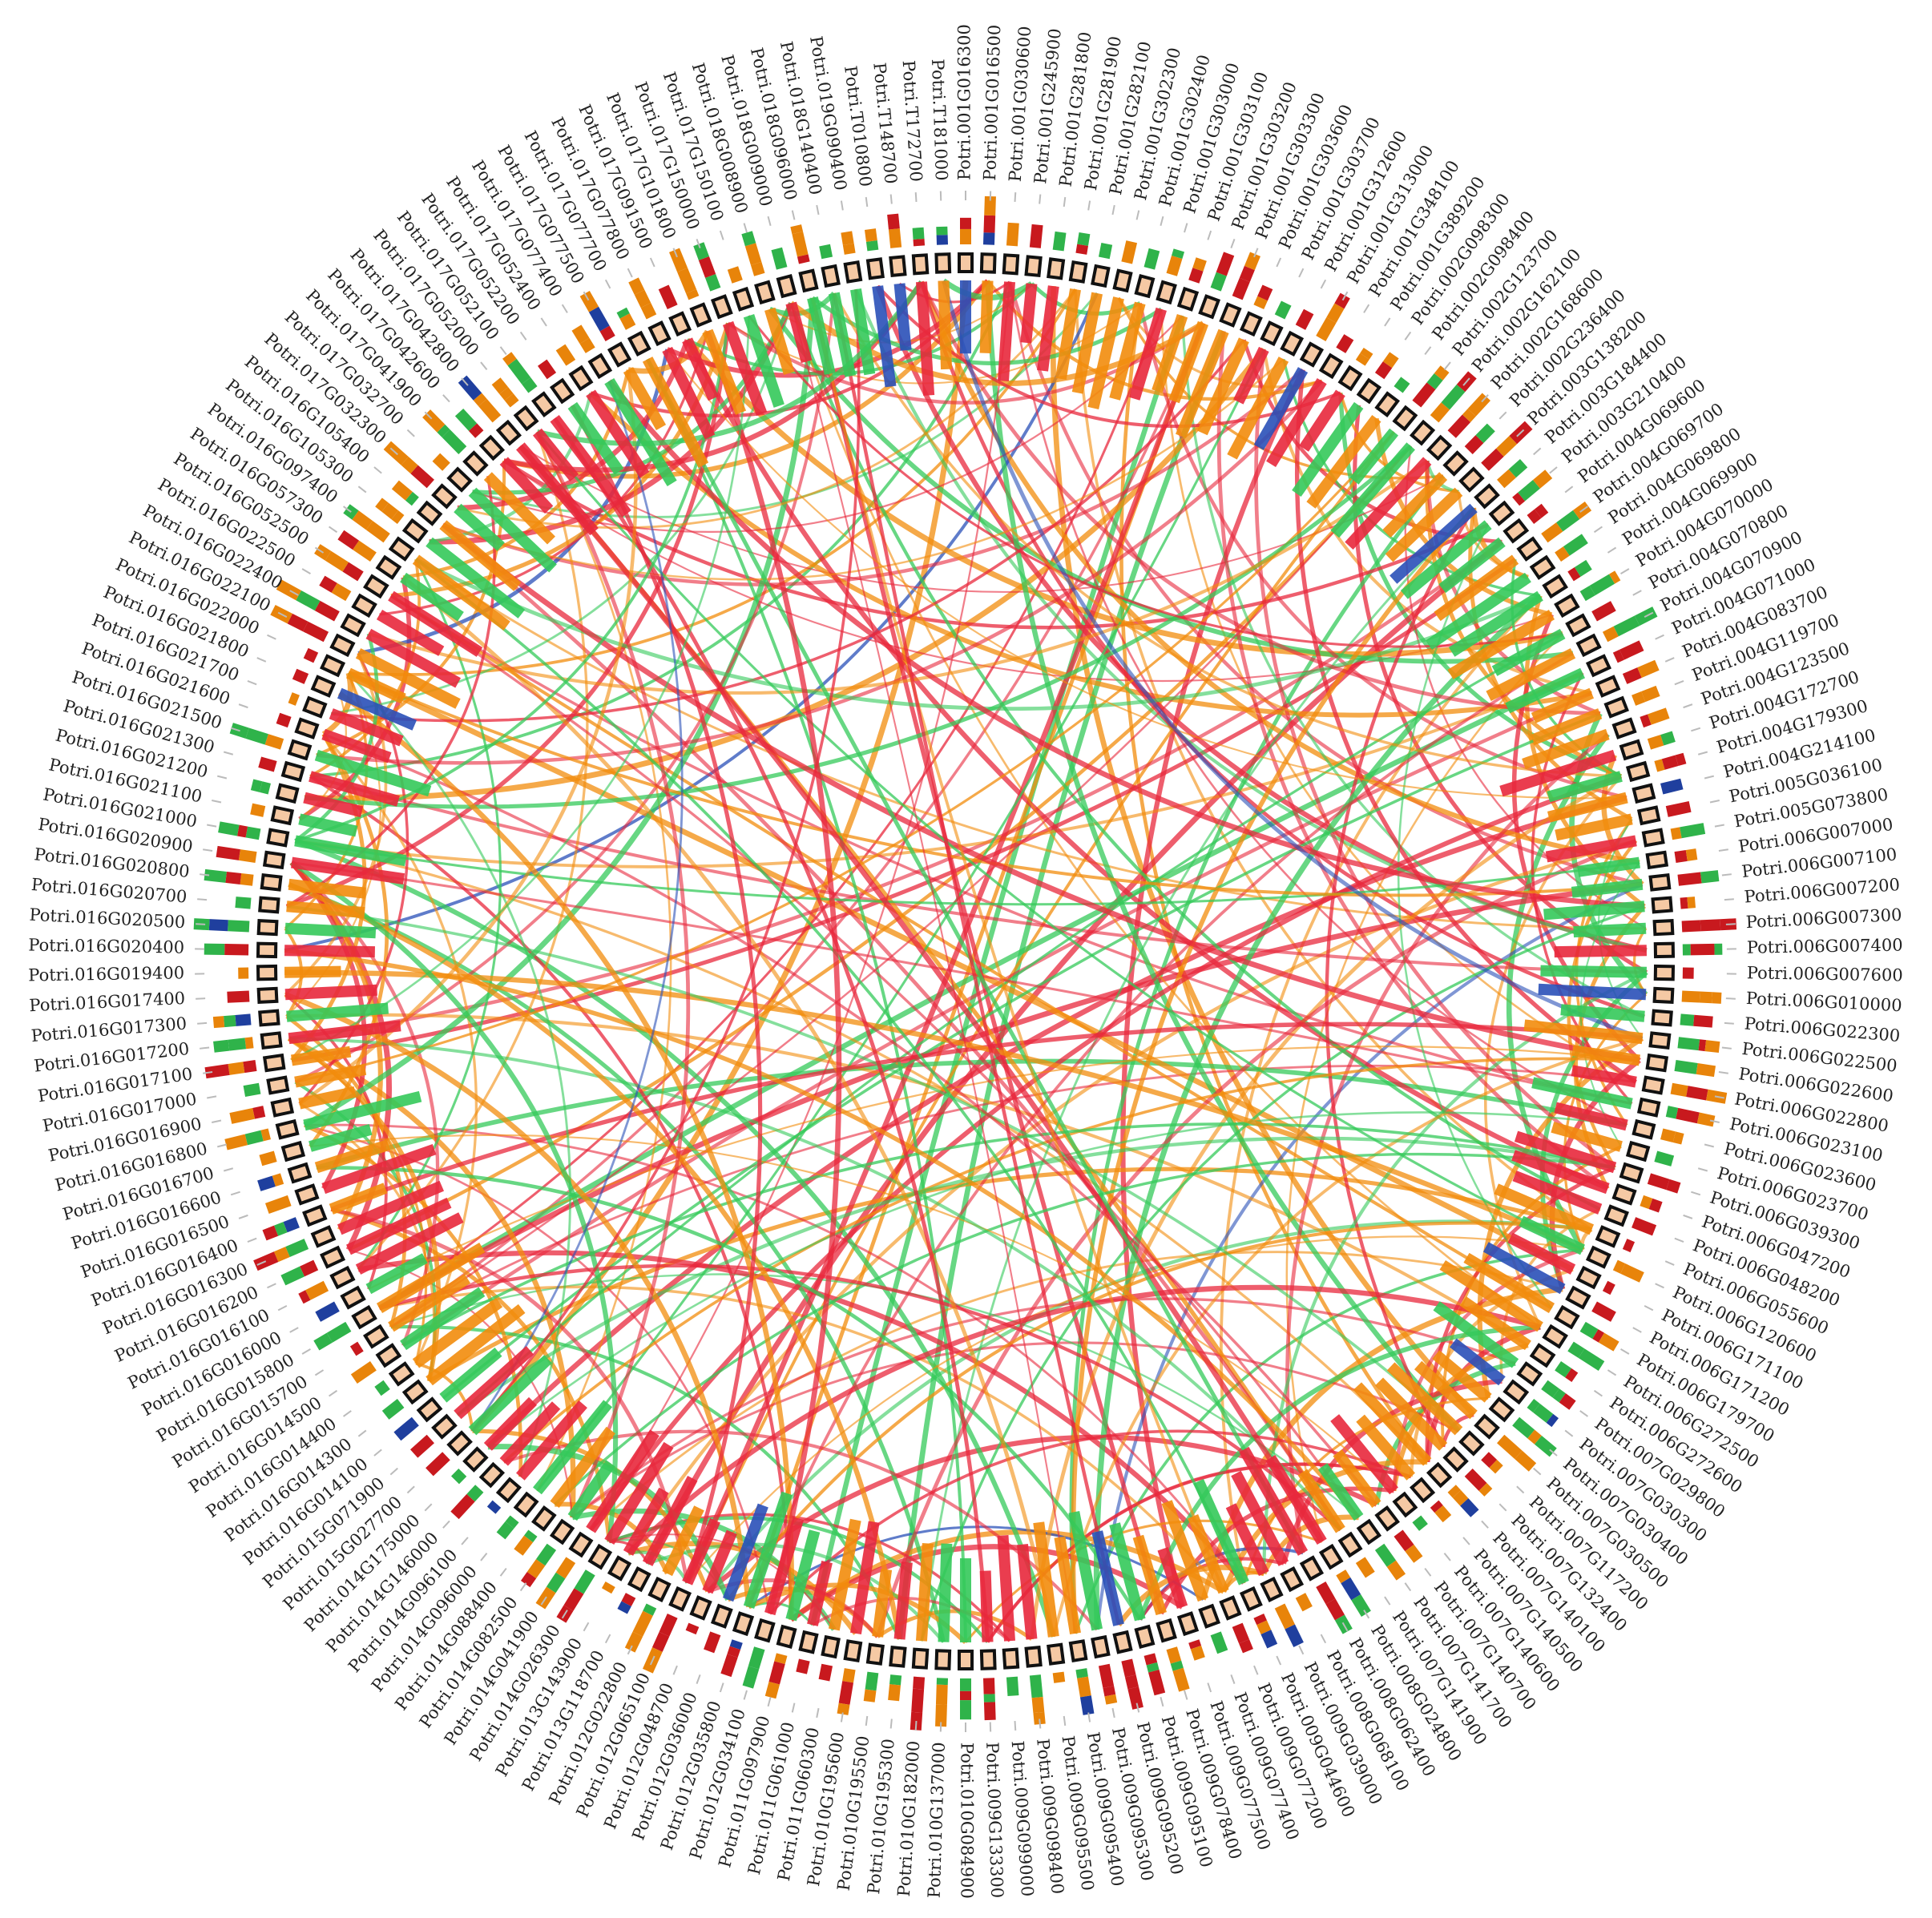  Describe the element at coordinates (106, 974) in the screenshot. I see `gene-label: Potri.016G019400` at that location.